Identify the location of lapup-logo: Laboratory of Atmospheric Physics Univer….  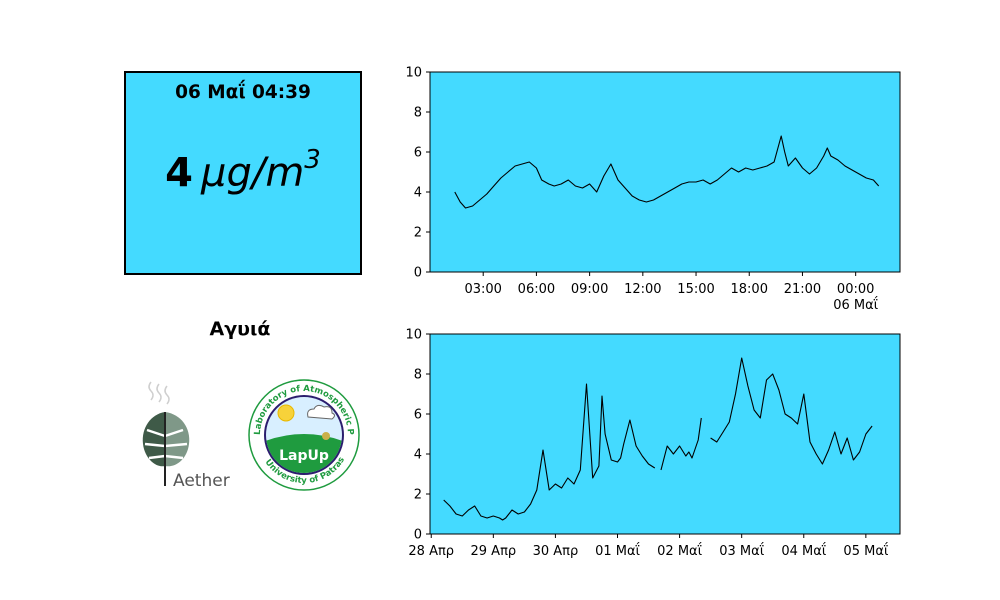
(303, 434).